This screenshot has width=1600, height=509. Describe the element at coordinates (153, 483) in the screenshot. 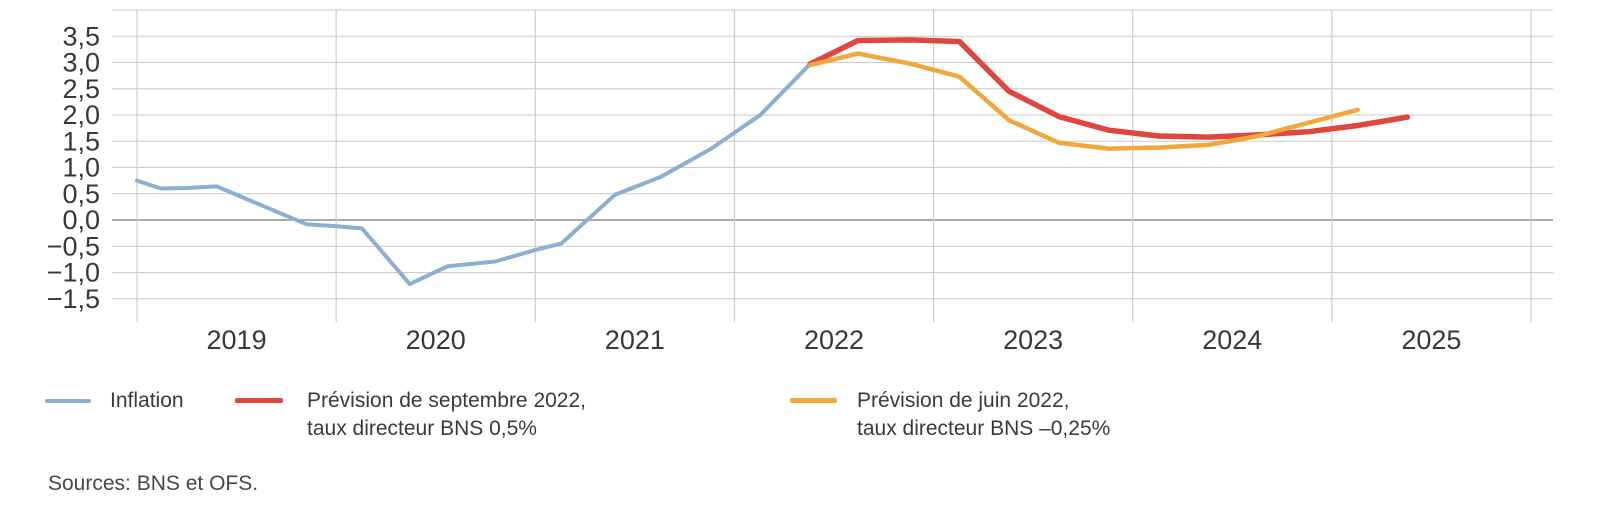

I see `sources-note: Sources: BNS et OFS.` at that location.